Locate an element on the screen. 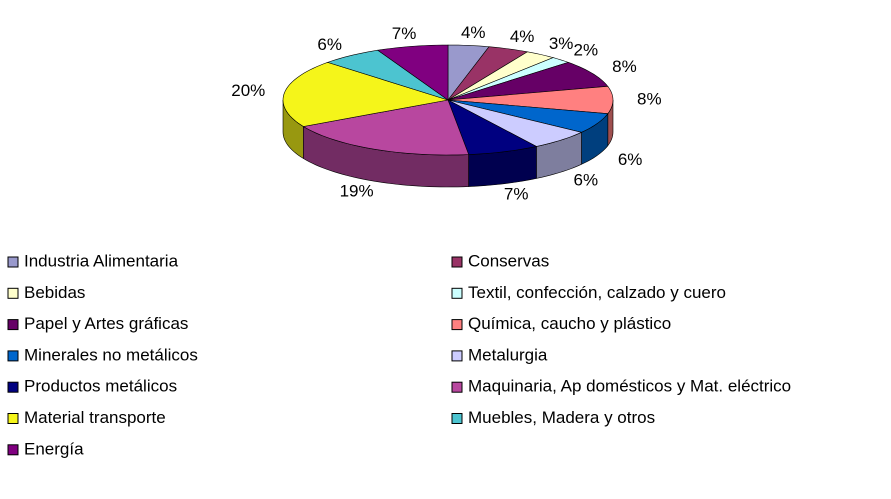 The width and height of the screenshot is (891, 499). legend-label: Conservas is located at coordinates (508, 260).